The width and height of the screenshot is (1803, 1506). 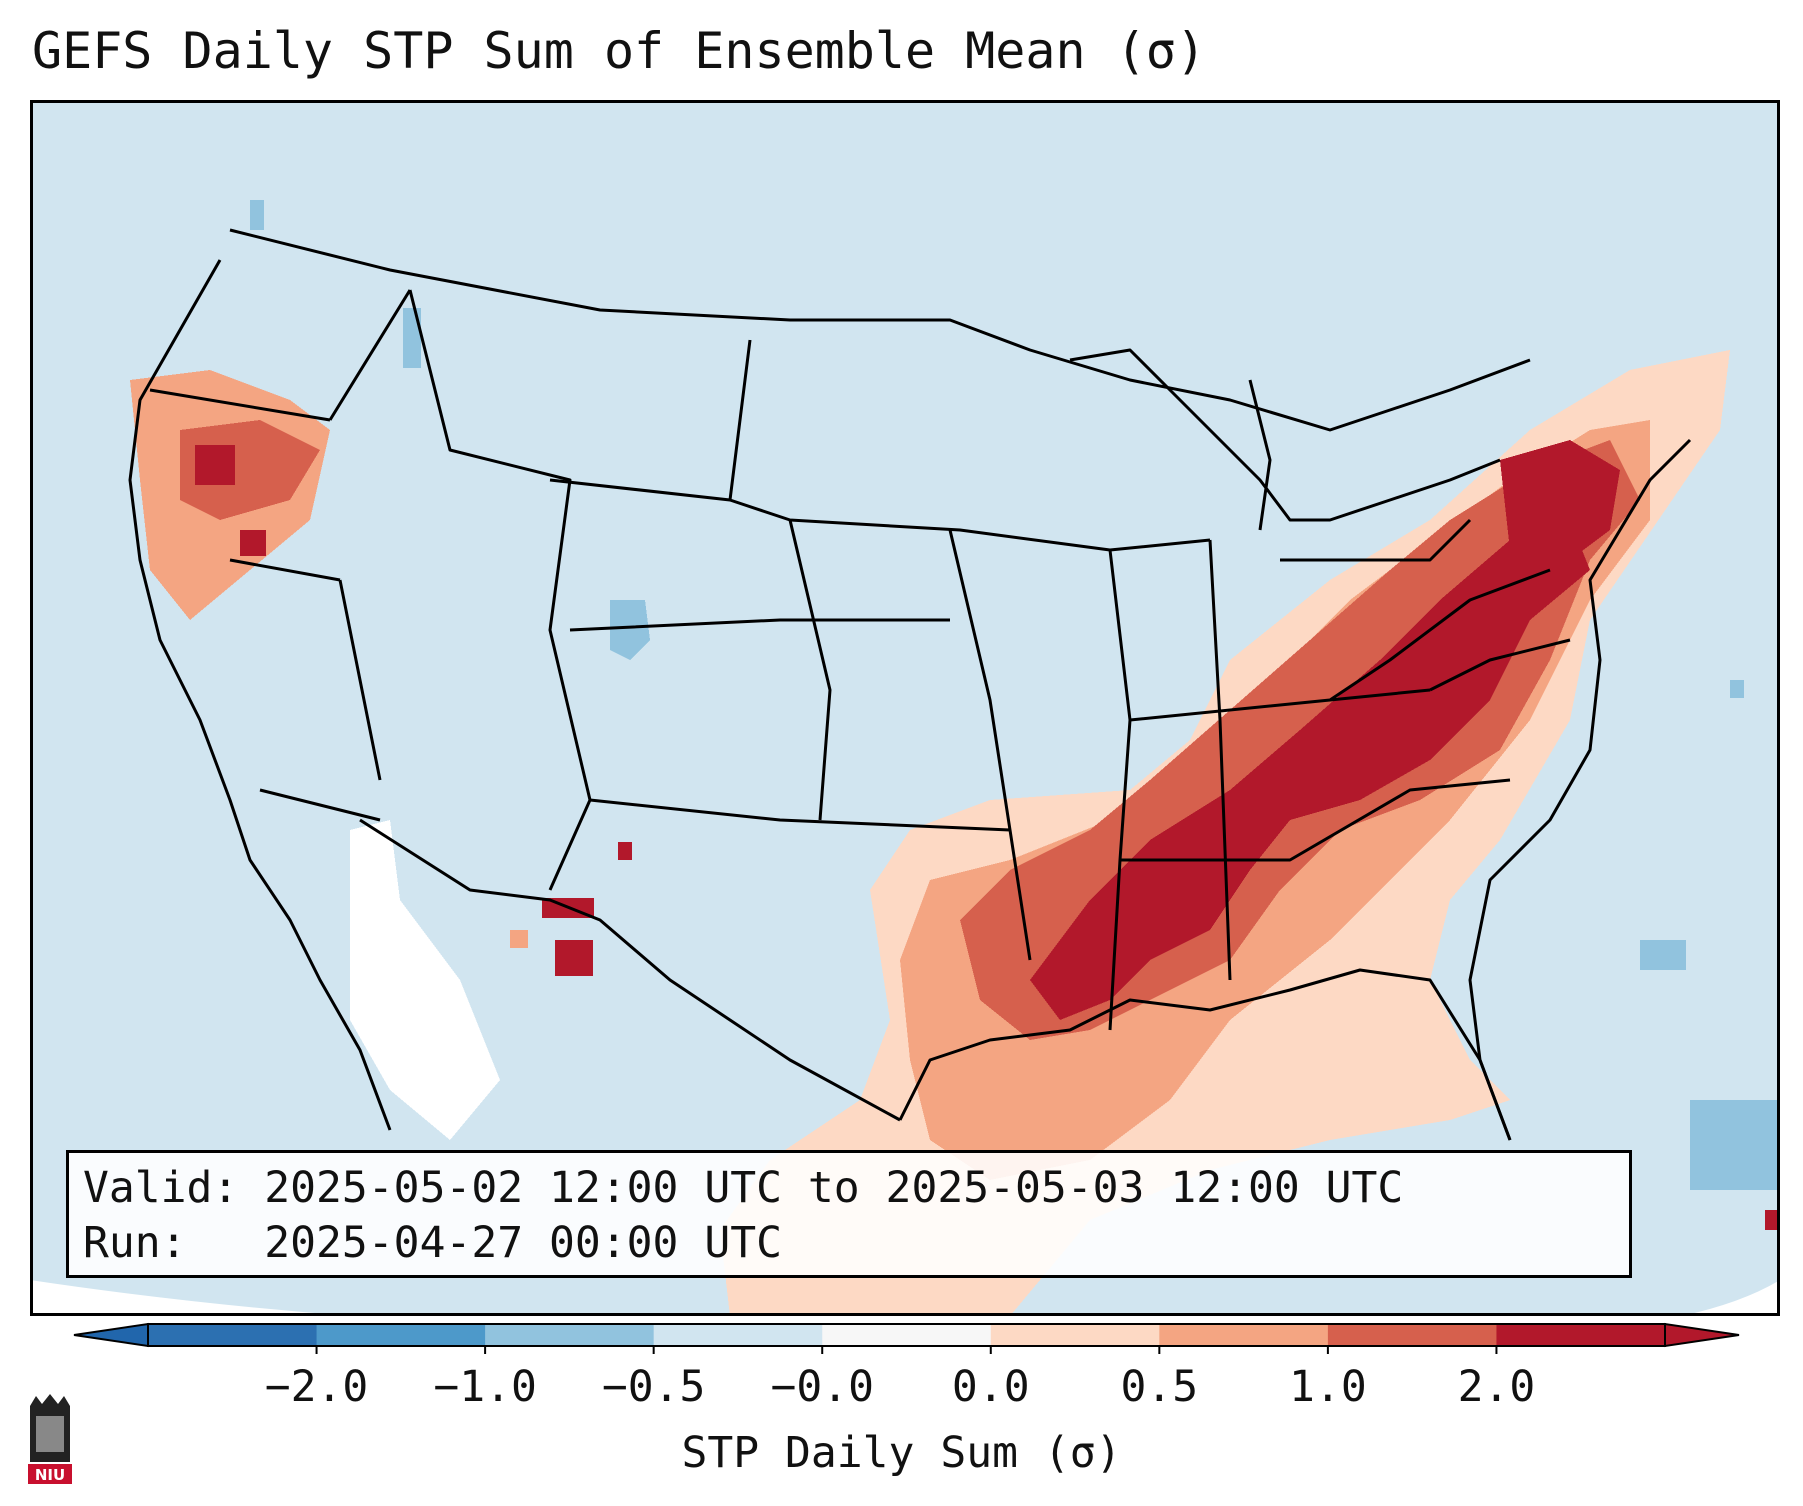 I want to click on anomaly-wa-neg, so click(x=257, y=215).